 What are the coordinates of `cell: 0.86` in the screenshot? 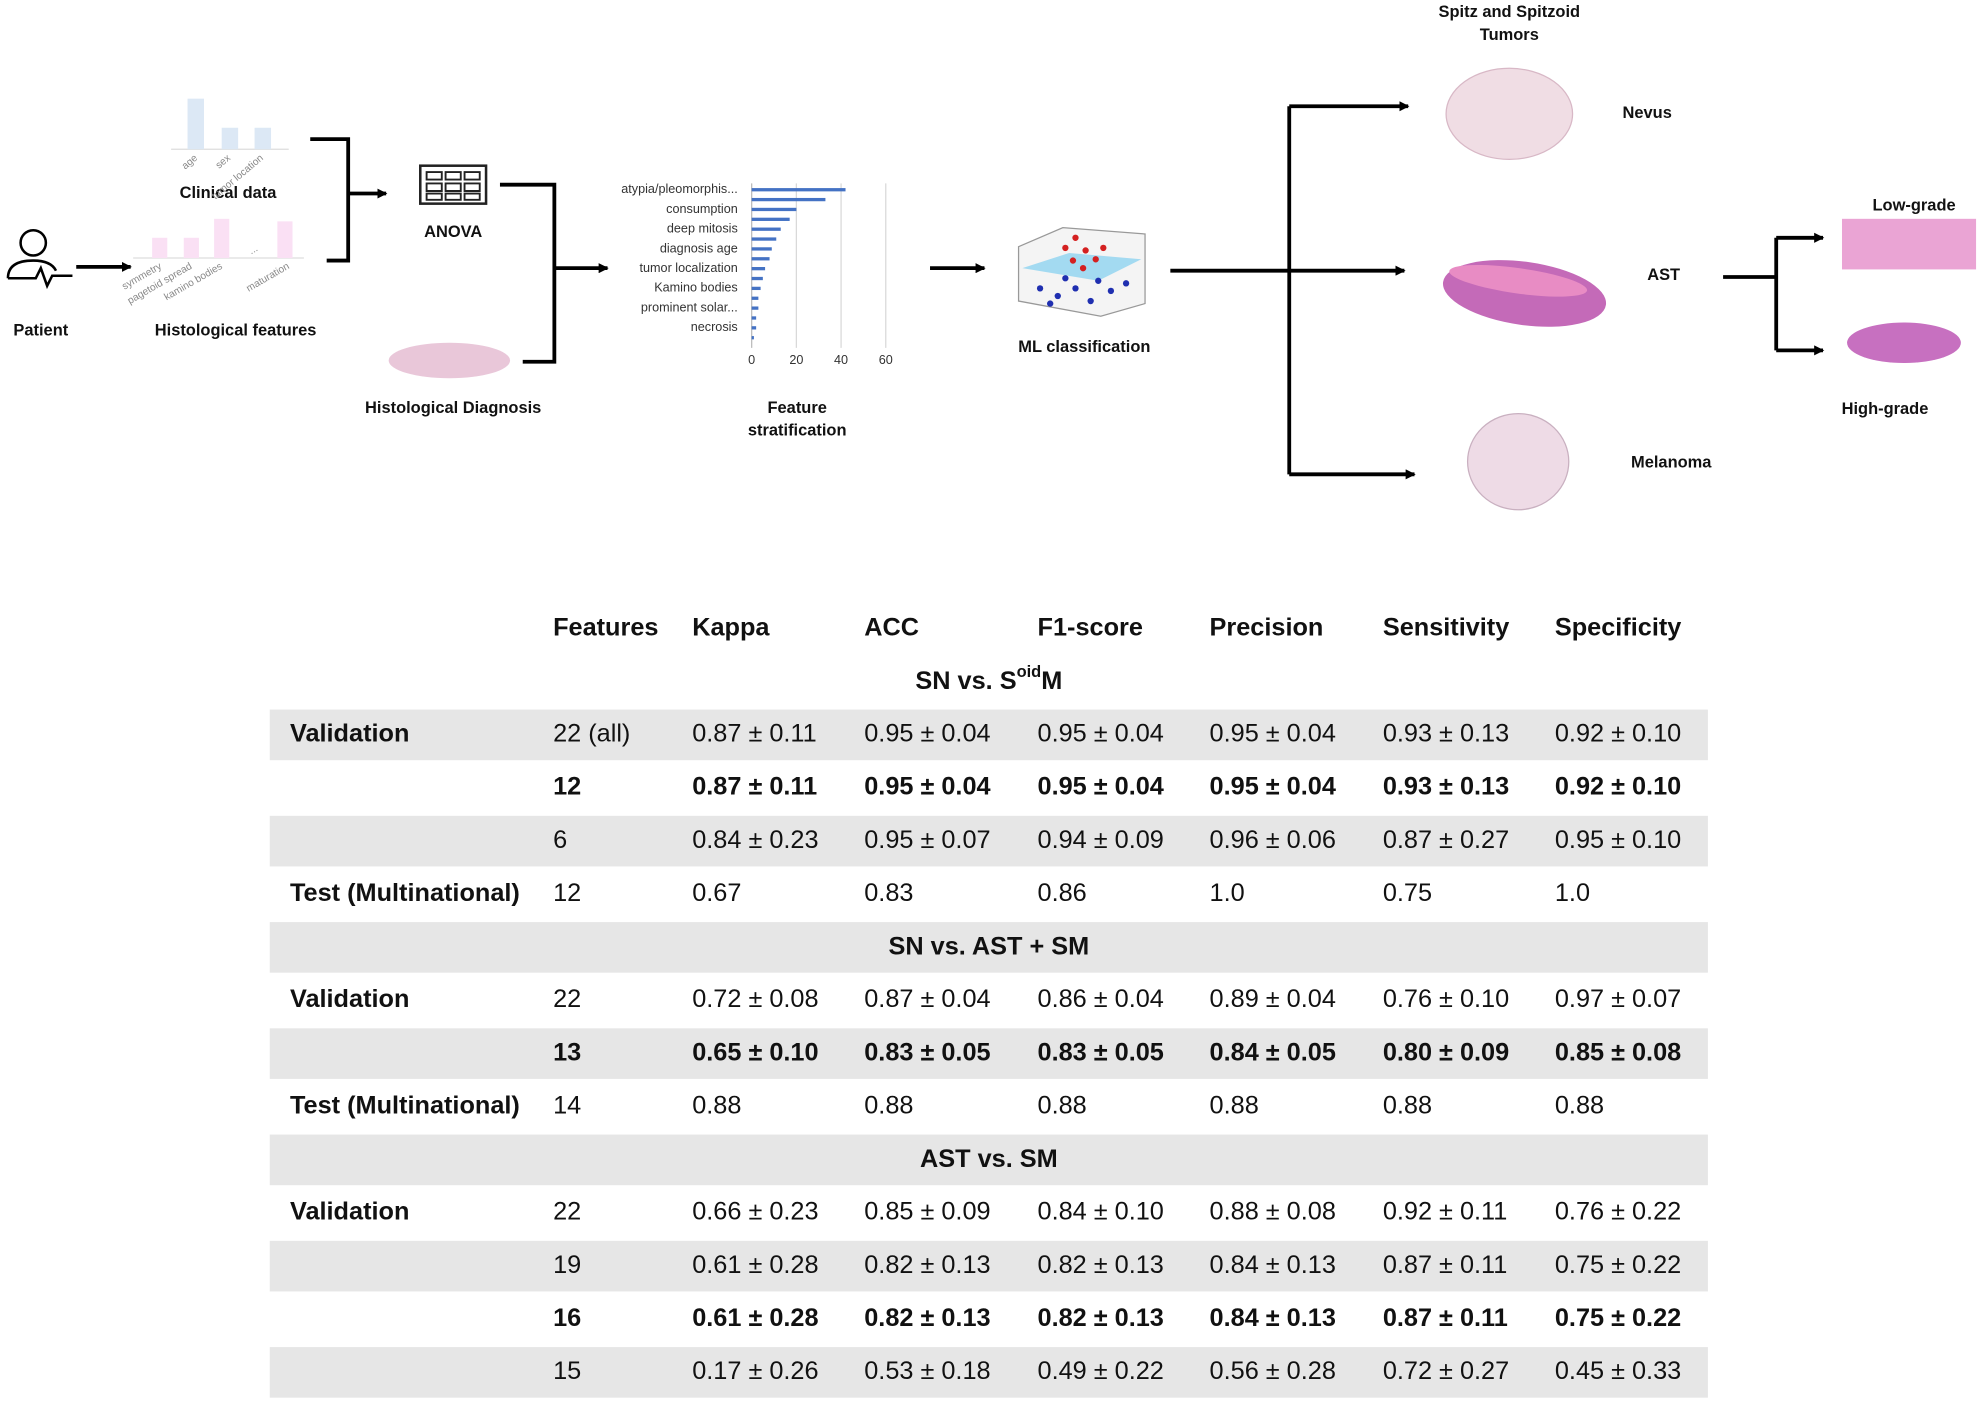 It's located at (1062, 893).